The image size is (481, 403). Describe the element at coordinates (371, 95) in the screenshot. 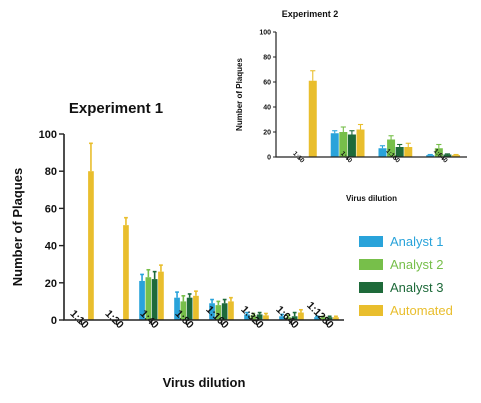

I see `axes` at that location.